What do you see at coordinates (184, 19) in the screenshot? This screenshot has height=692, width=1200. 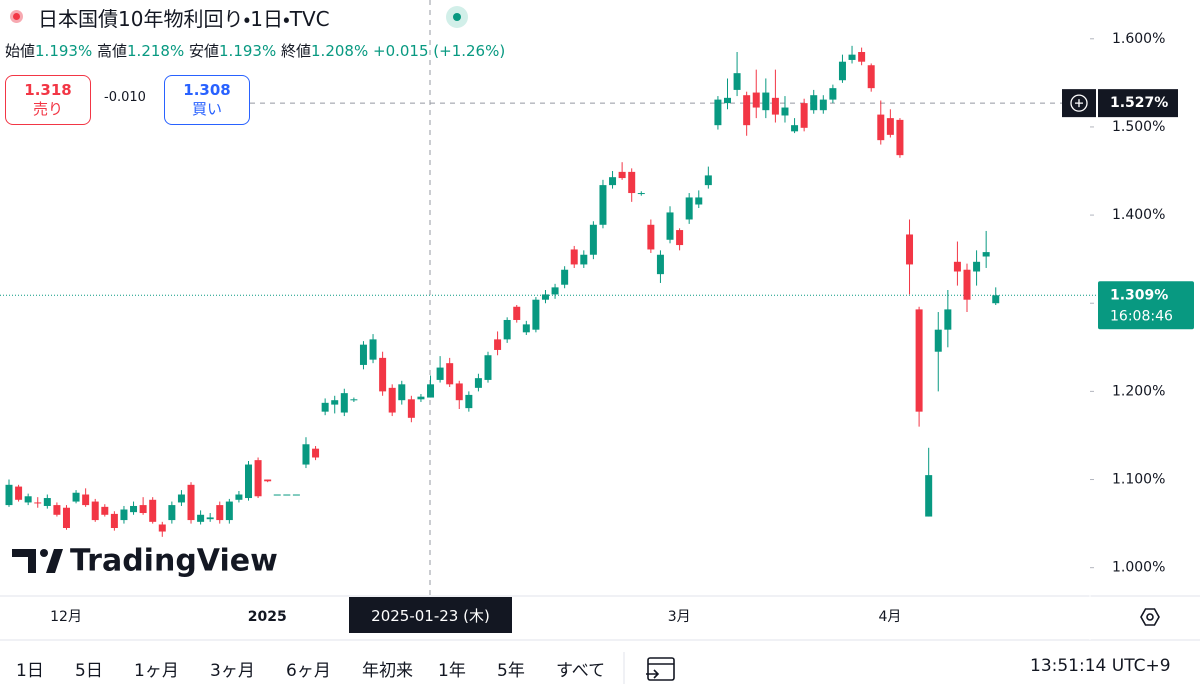 I see `symbol-title: 日本国債10年物利回り・1日・TVC` at bounding box center [184, 19].